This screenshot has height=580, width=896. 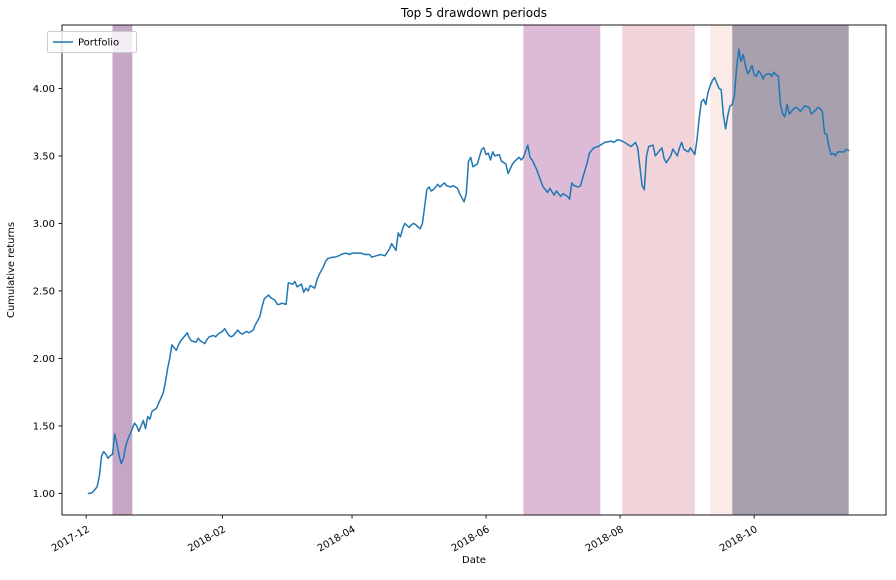 What do you see at coordinates (71, 539) in the screenshot?
I see `x-tick-label: 2017-12` at bounding box center [71, 539].